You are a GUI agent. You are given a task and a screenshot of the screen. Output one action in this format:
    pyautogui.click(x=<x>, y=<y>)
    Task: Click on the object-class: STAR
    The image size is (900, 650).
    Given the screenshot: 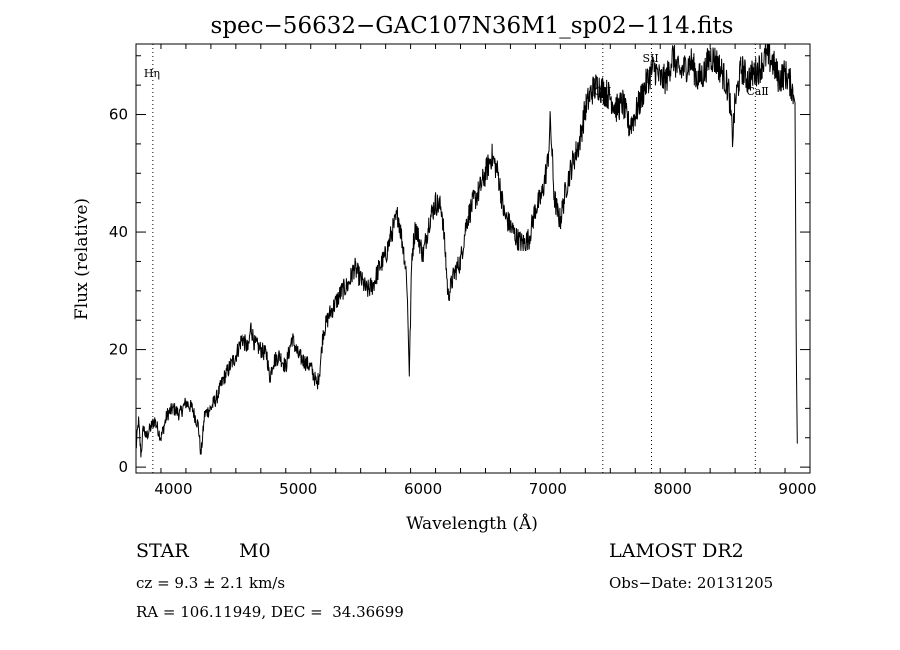 What is the action you would take?
    pyautogui.click(x=162, y=551)
    